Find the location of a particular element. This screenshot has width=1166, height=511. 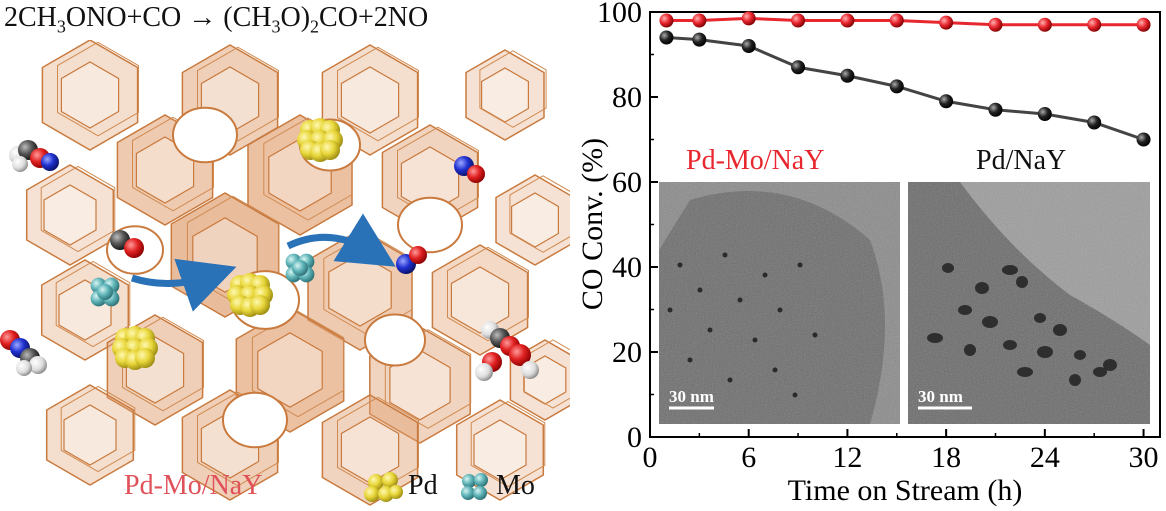

mo-cluster-icon is located at coordinates (474, 486).